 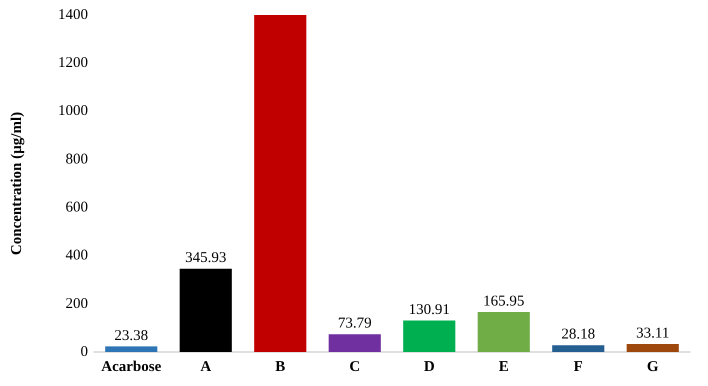 What do you see at coordinates (73, 63) in the screenshot?
I see `y-tick-label: 1200` at bounding box center [73, 63].